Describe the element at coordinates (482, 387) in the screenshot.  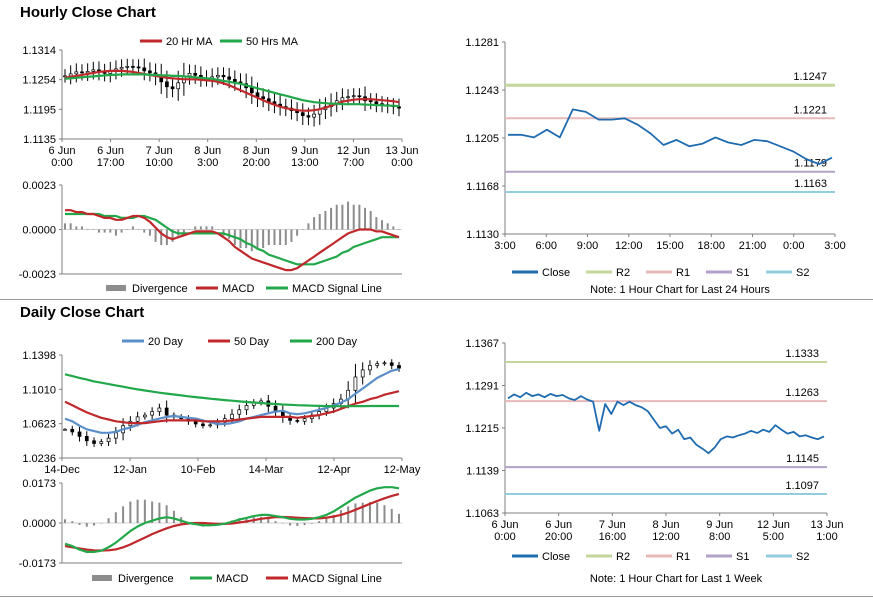
I see `daily-levels-y-tick-label: 1.1291` at that location.